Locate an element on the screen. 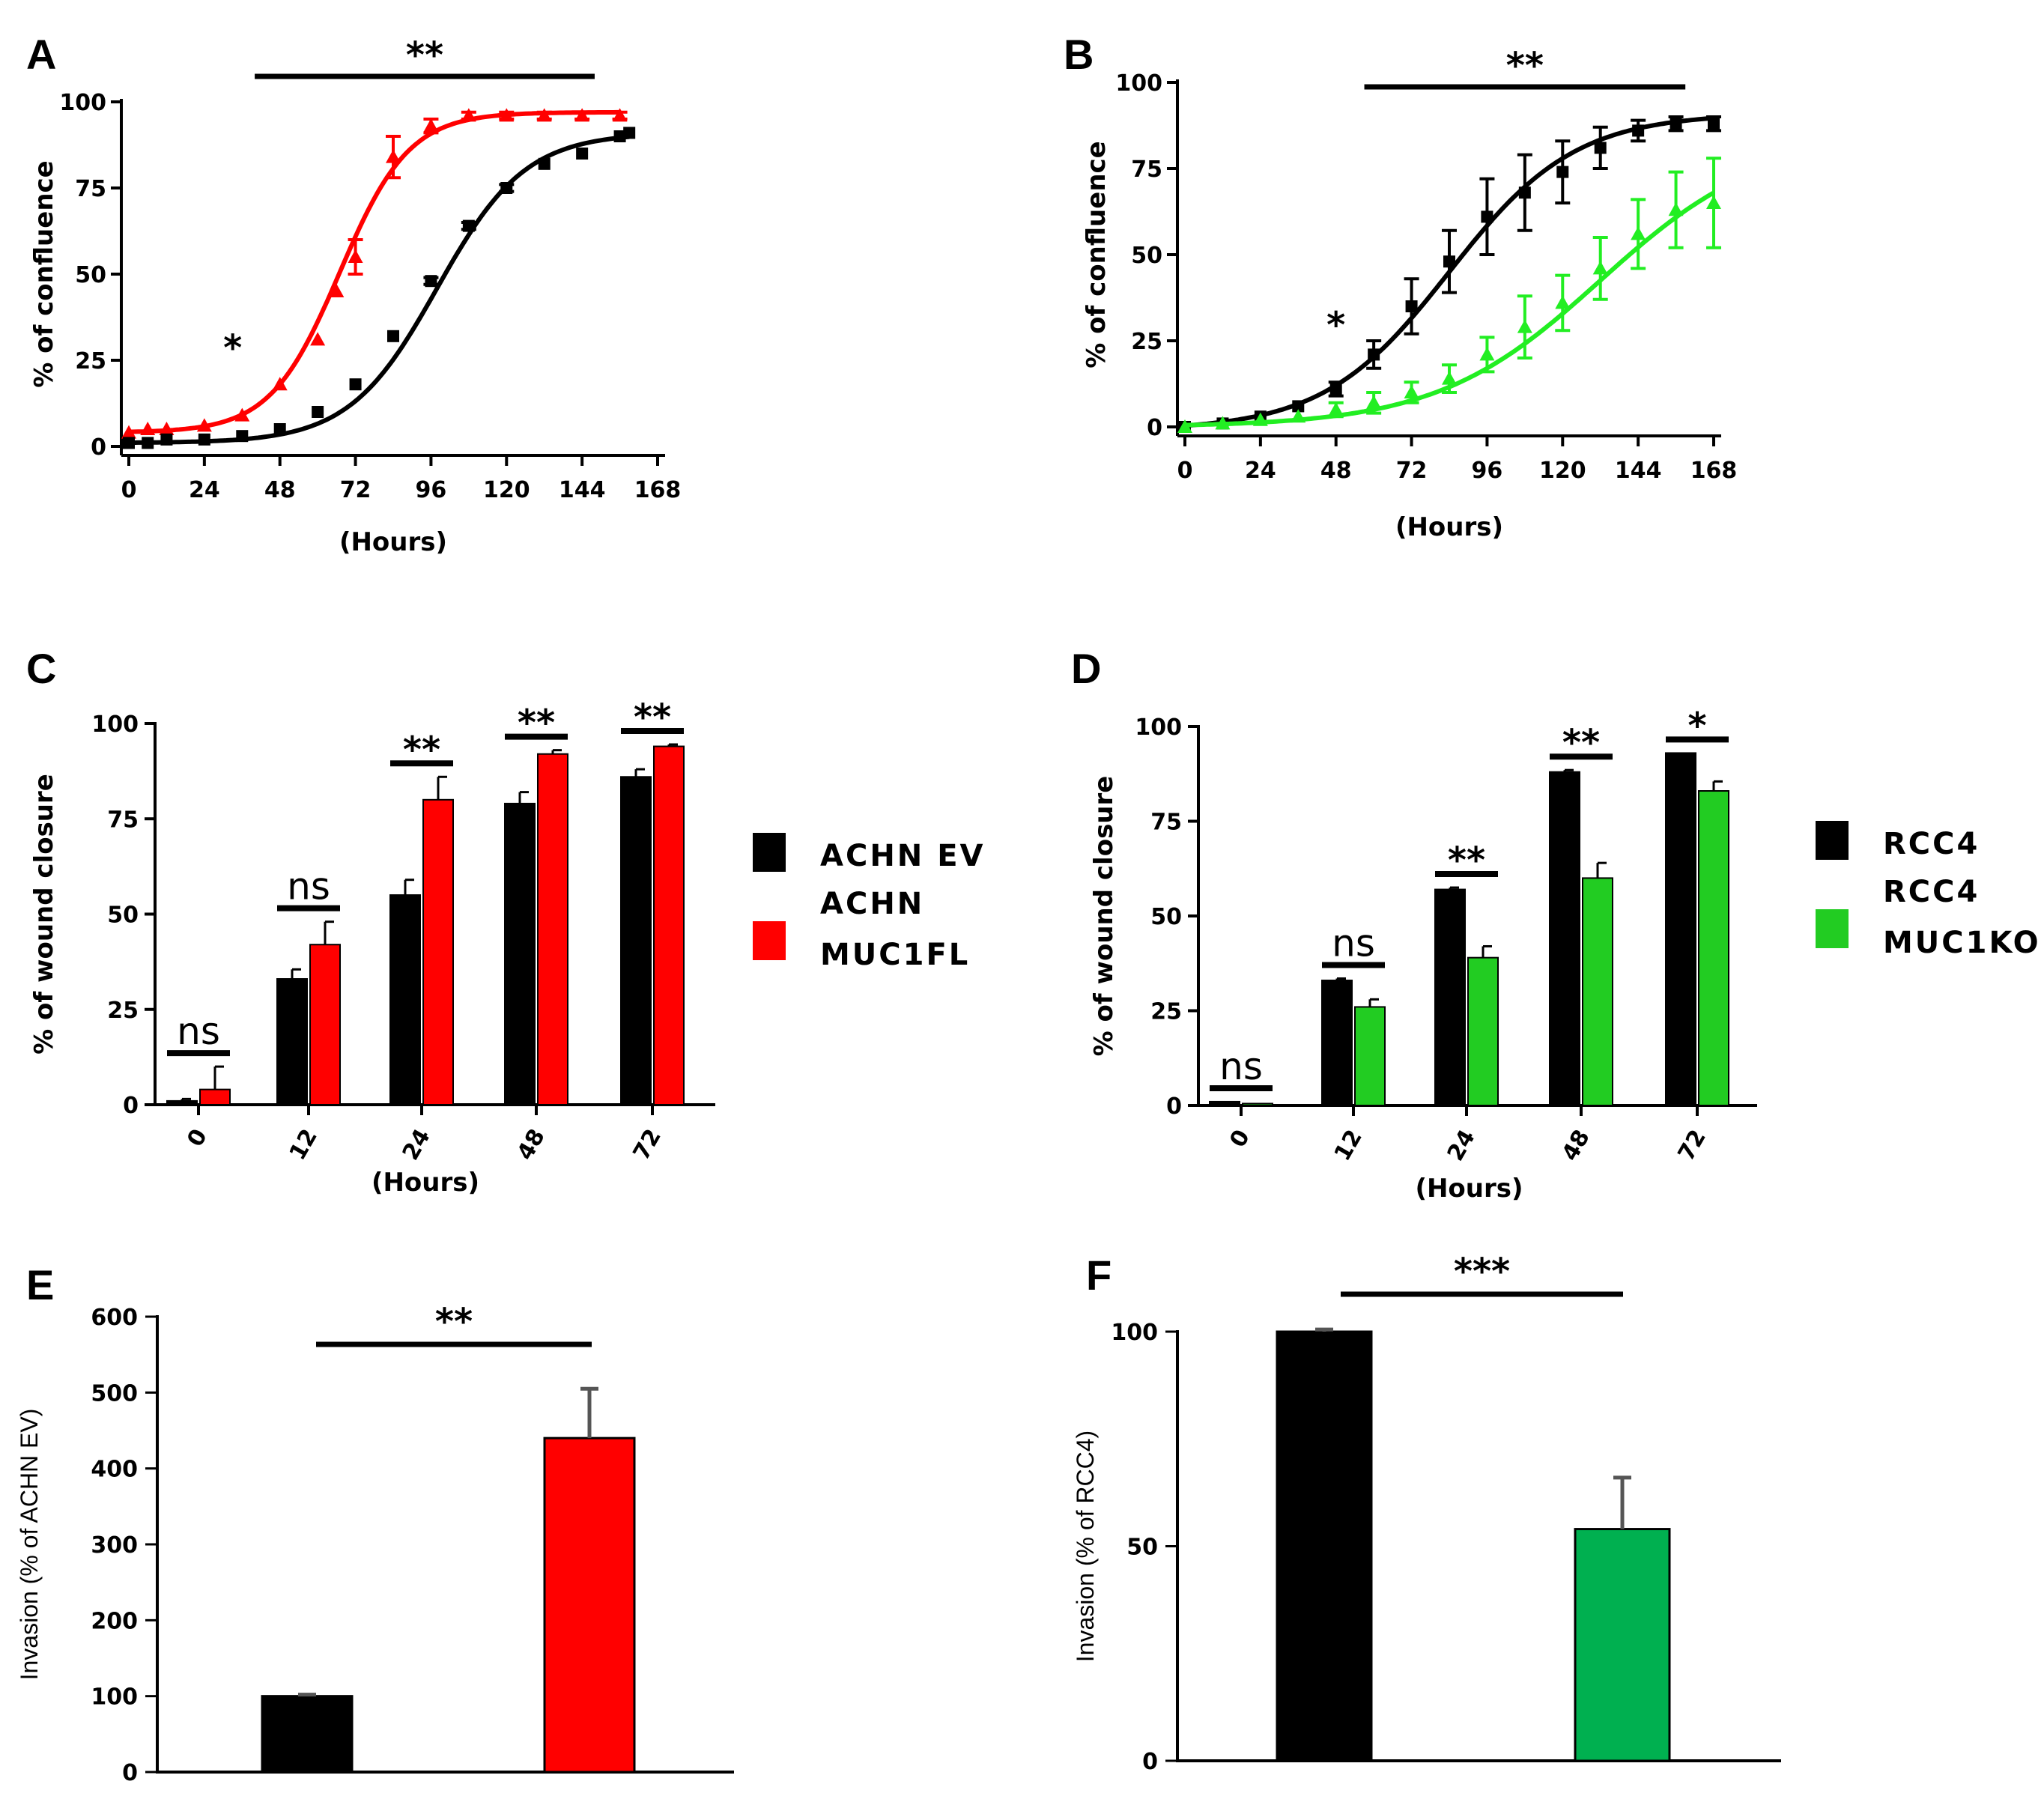 The image size is (2044, 1799). y-tick-label: 500 is located at coordinates (114, 1393).